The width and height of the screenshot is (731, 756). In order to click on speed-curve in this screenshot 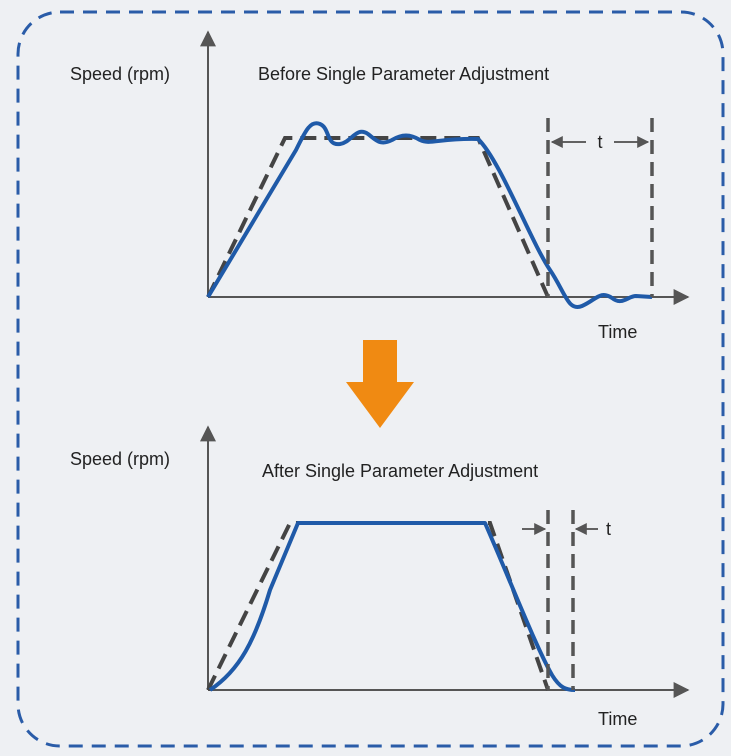, I will do `click(392, 606)`.